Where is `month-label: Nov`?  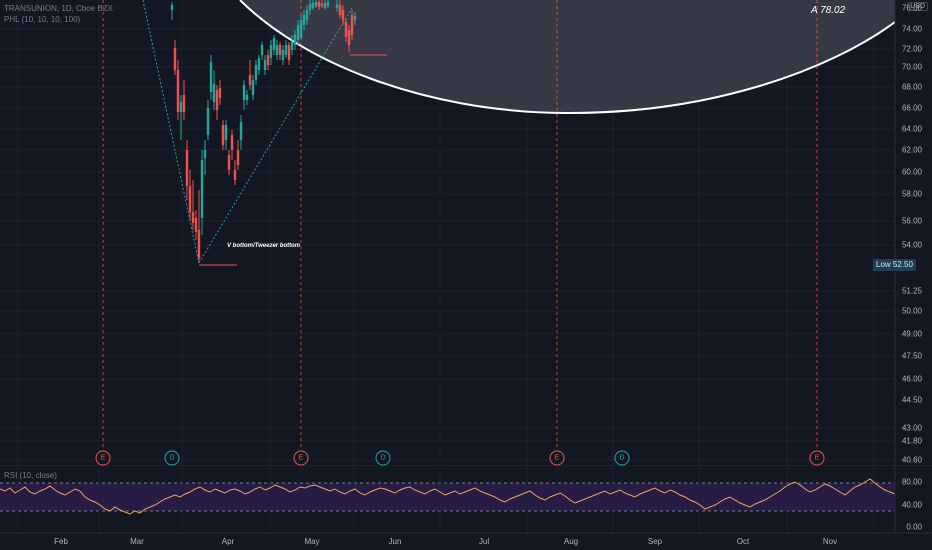 month-label: Nov is located at coordinates (830, 541).